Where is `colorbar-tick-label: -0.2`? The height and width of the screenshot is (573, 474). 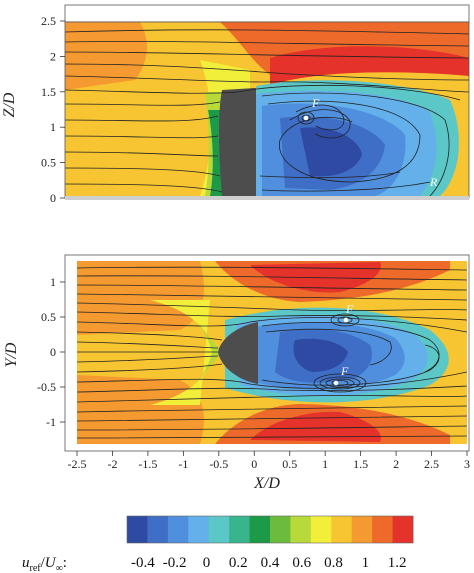 colorbar-tick-label: -0.2 is located at coordinates (175, 563).